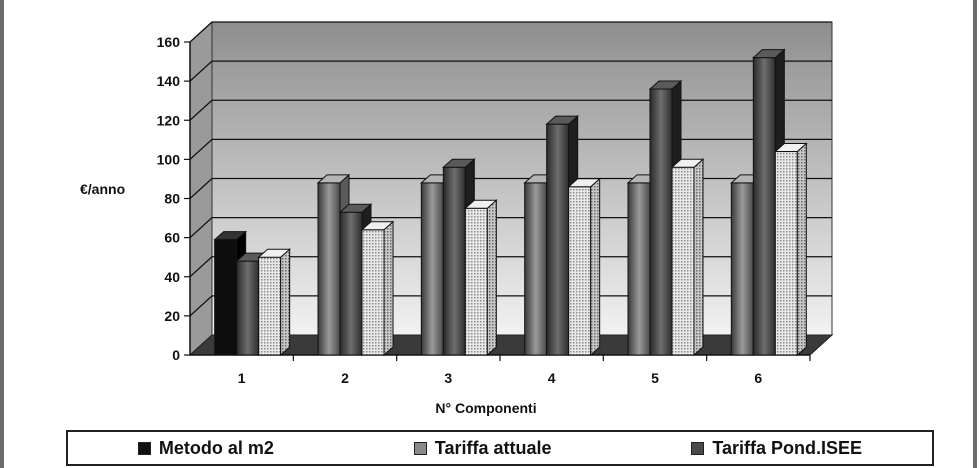 This screenshot has height=468, width=979. What do you see at coordinates (172, 316) in the screenshot?
I see `y-tick-label: 20` at bounding box center [172, 316].